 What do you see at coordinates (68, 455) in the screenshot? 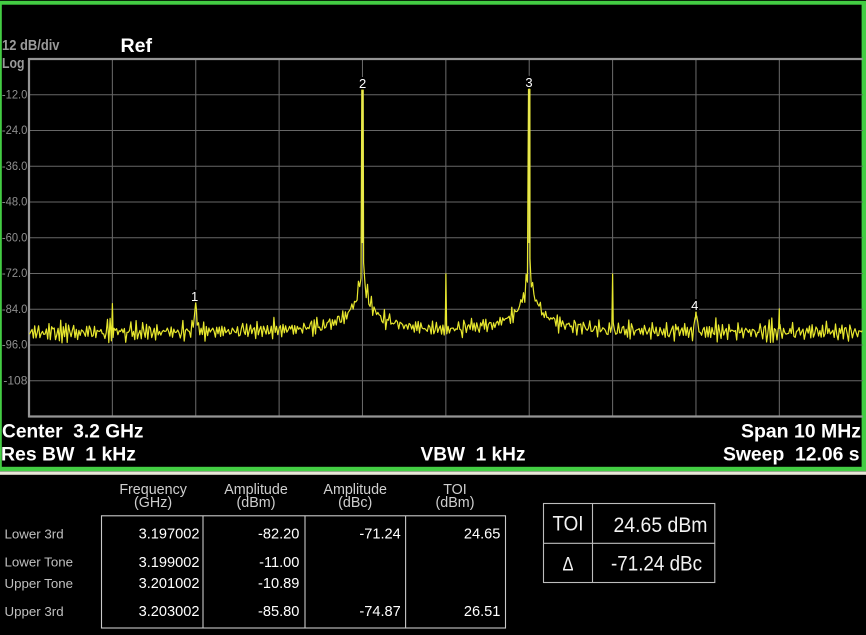
I see `svg-text: Res BW 1 kHz` at bounding box center [68, 455].